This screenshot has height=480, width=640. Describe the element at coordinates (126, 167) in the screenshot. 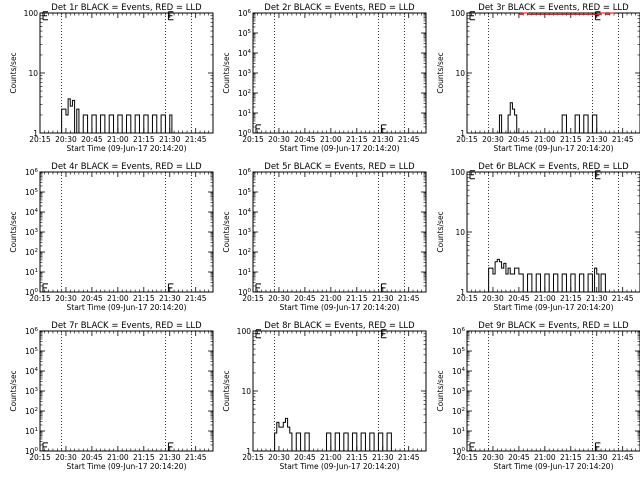

I see `chart-title: Det 4r BLACK = Events, RED = LLD` at that location.